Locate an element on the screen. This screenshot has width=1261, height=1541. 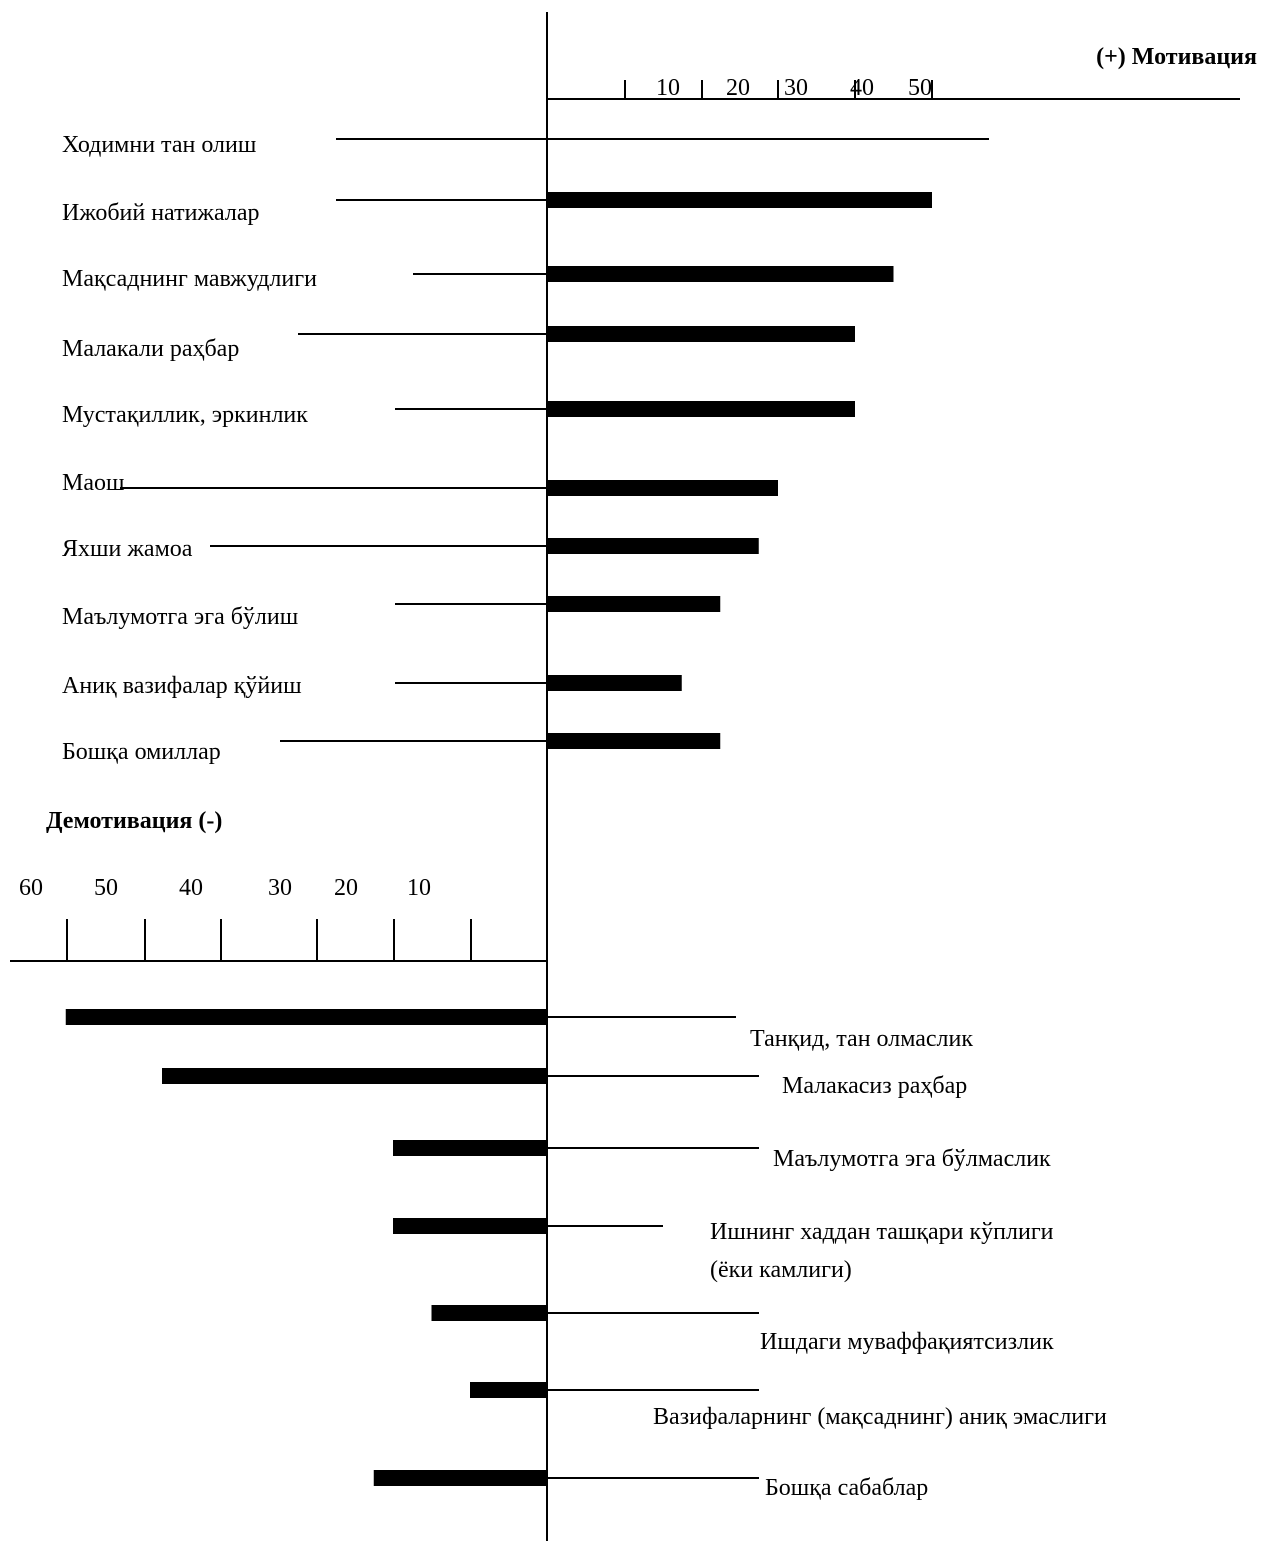
negative-category-label: Вазифаларнинг (мақсаднинг) аниқ эмаслиги is located at coordinates (880, 1417).